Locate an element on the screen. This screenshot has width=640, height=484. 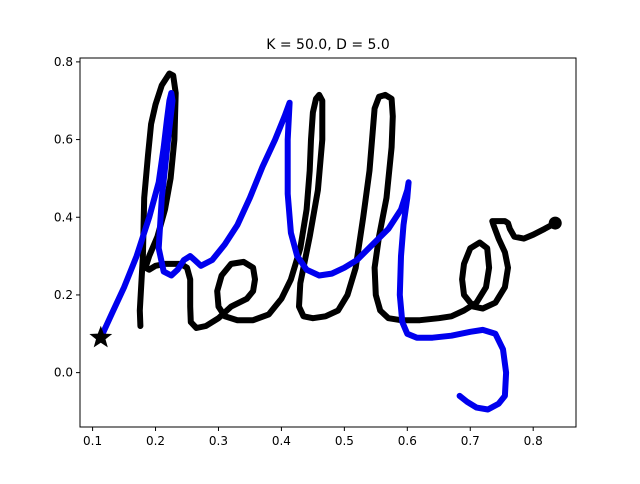
y-axis: 0.0 0.2 0.4 0.6 0.8 is located at coordinates (67, 217).